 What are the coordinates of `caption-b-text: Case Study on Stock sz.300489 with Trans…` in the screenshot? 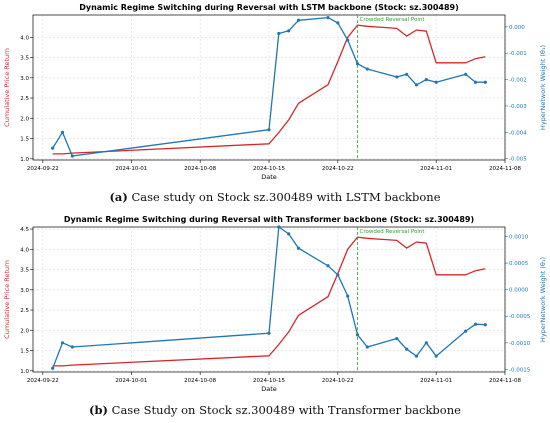 It's located at (284, 410).